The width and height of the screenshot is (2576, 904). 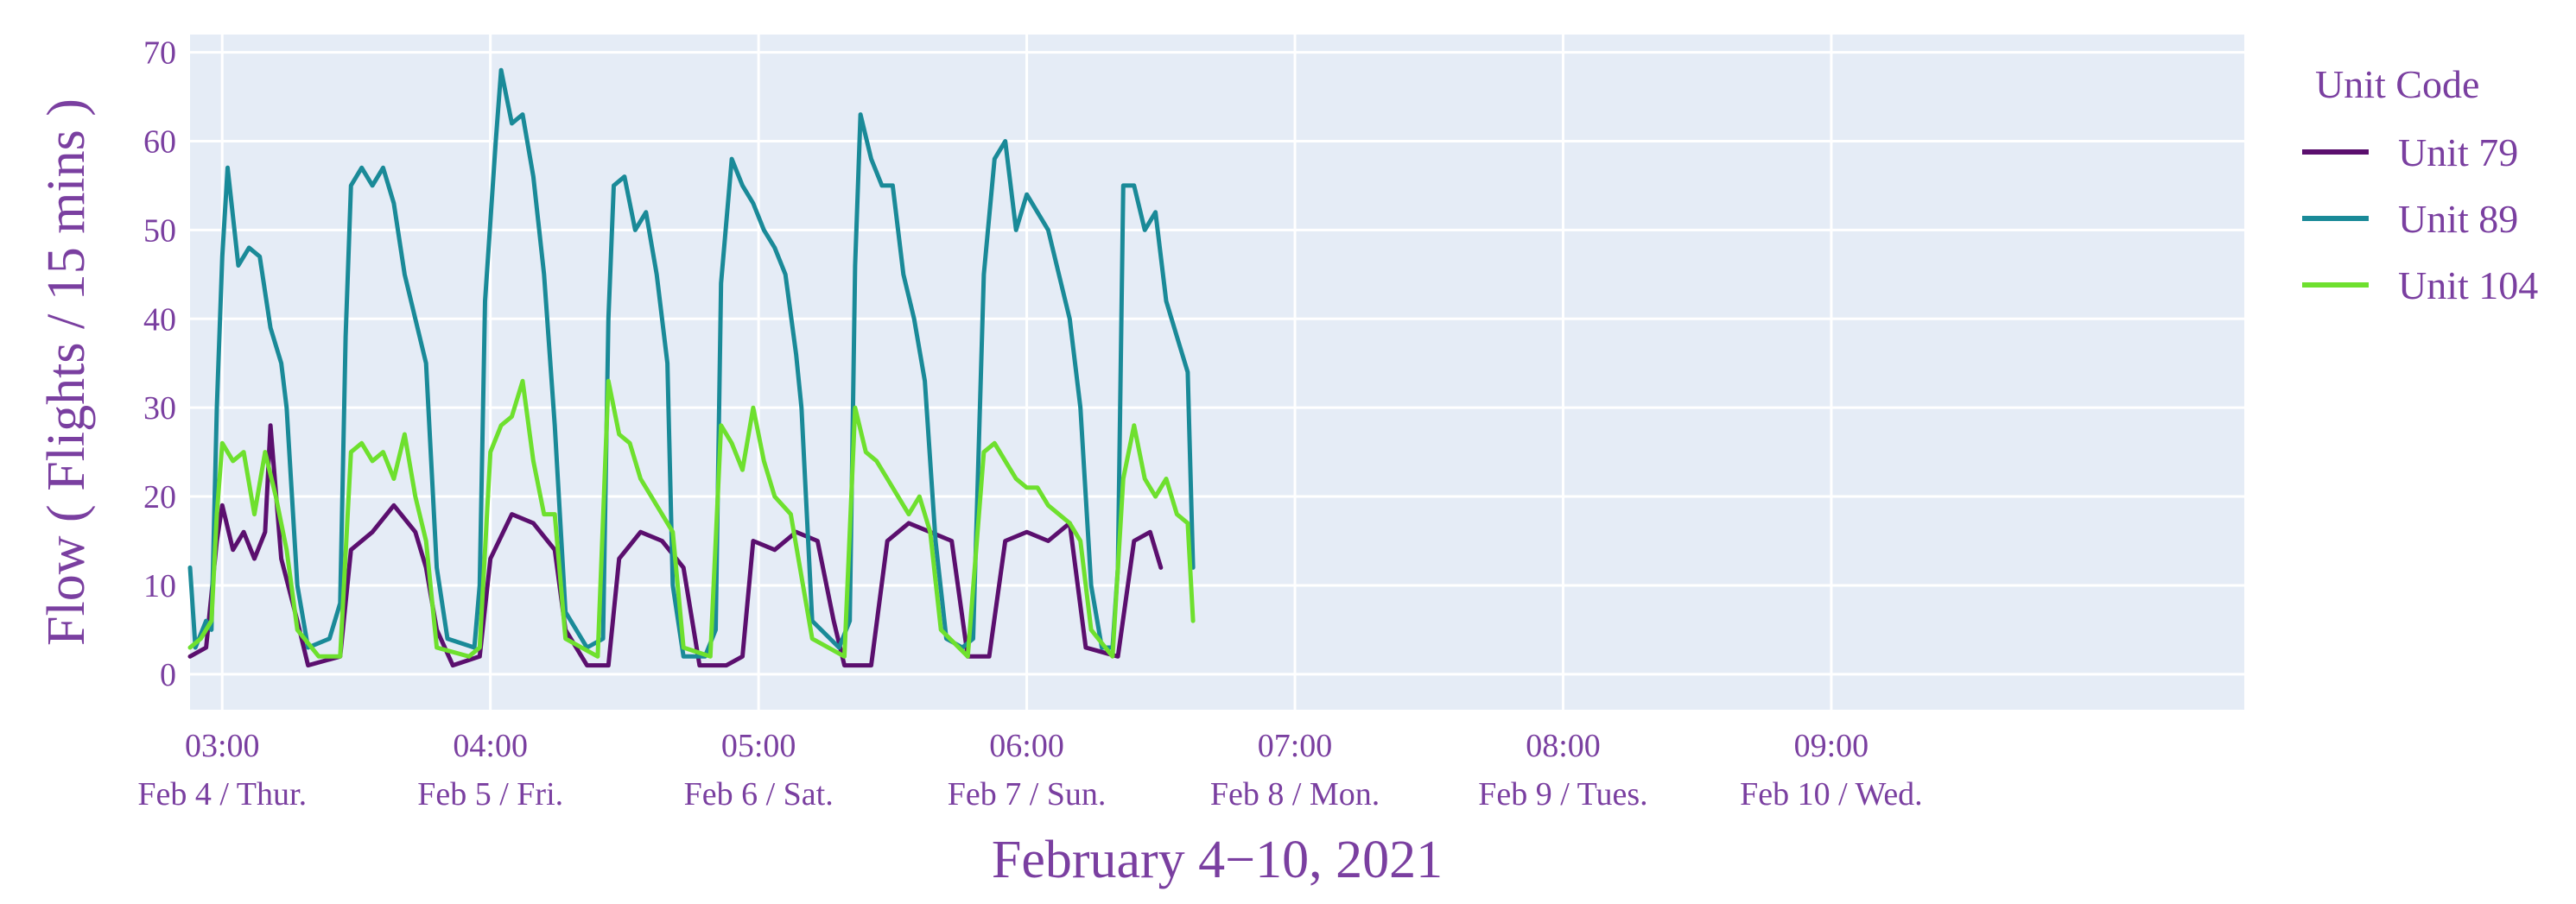 What do you see at coordinates (159, 141) in the screenshot?
I see `y-tick-label: 60` at bounding box center [159, 141].